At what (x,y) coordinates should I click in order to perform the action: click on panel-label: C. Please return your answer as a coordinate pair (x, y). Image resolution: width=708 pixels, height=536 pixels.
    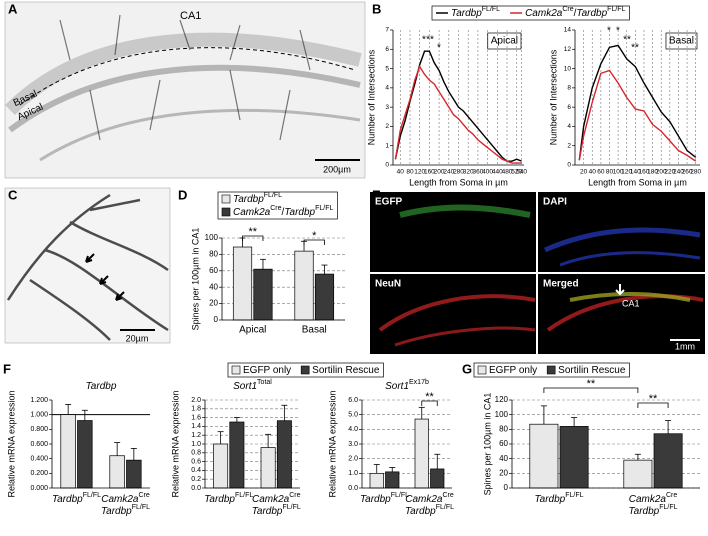
    Looking at the image, I should click on (13, 194).